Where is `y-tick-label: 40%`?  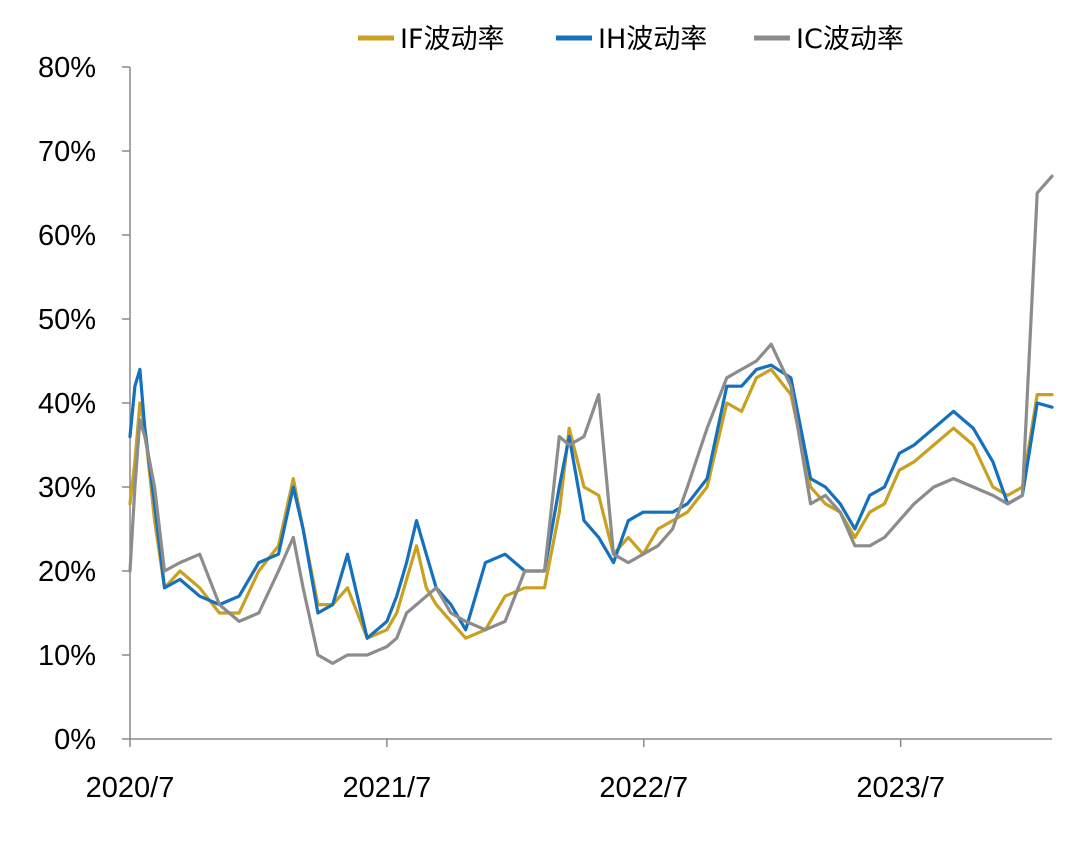 y-tick-label: 40% is located at coordinates (67, 404).